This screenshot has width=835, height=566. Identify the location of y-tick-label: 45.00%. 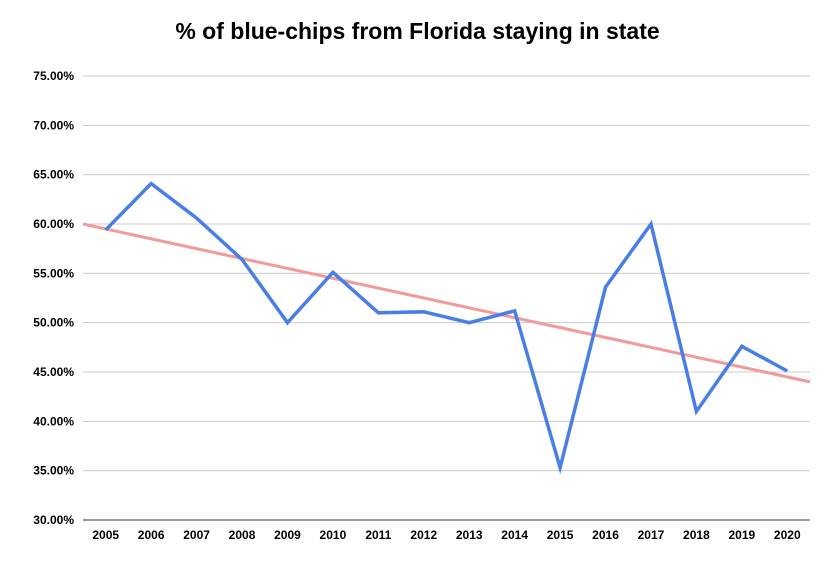
(53, 372).